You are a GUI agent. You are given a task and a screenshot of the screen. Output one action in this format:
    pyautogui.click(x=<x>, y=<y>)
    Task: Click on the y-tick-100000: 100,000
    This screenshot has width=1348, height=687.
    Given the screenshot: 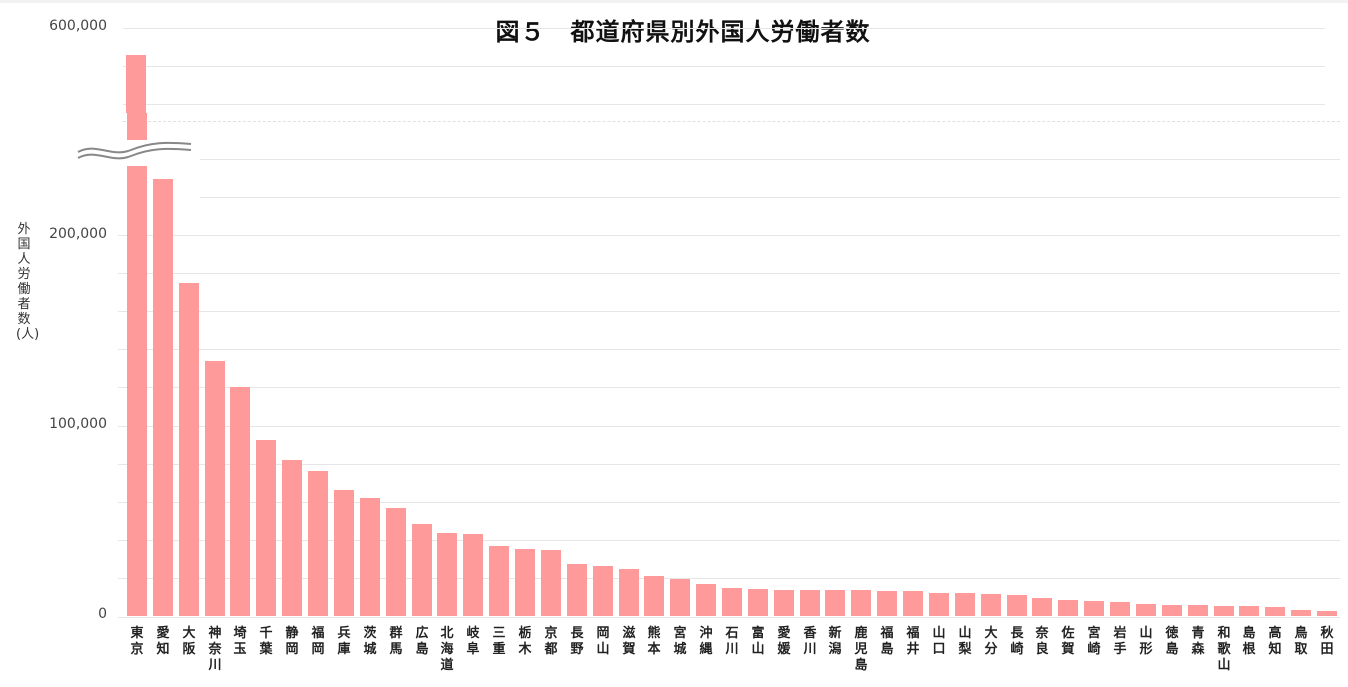 What is the action you would take?
    pyautogui.click(x=78, y=424)
    